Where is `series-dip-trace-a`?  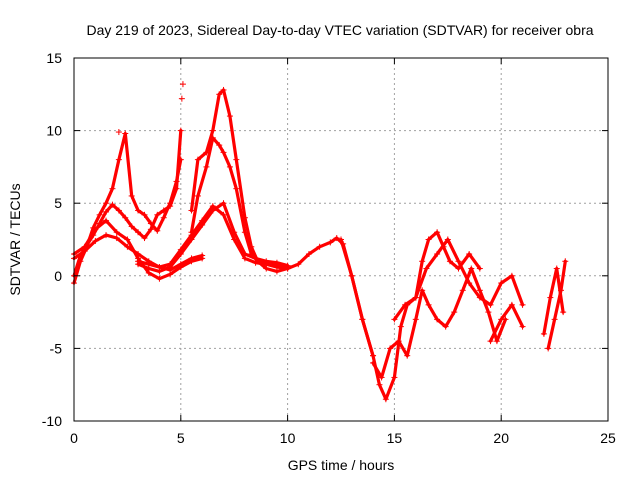 series-dip-trace-a is located at coordinates (410, 315).